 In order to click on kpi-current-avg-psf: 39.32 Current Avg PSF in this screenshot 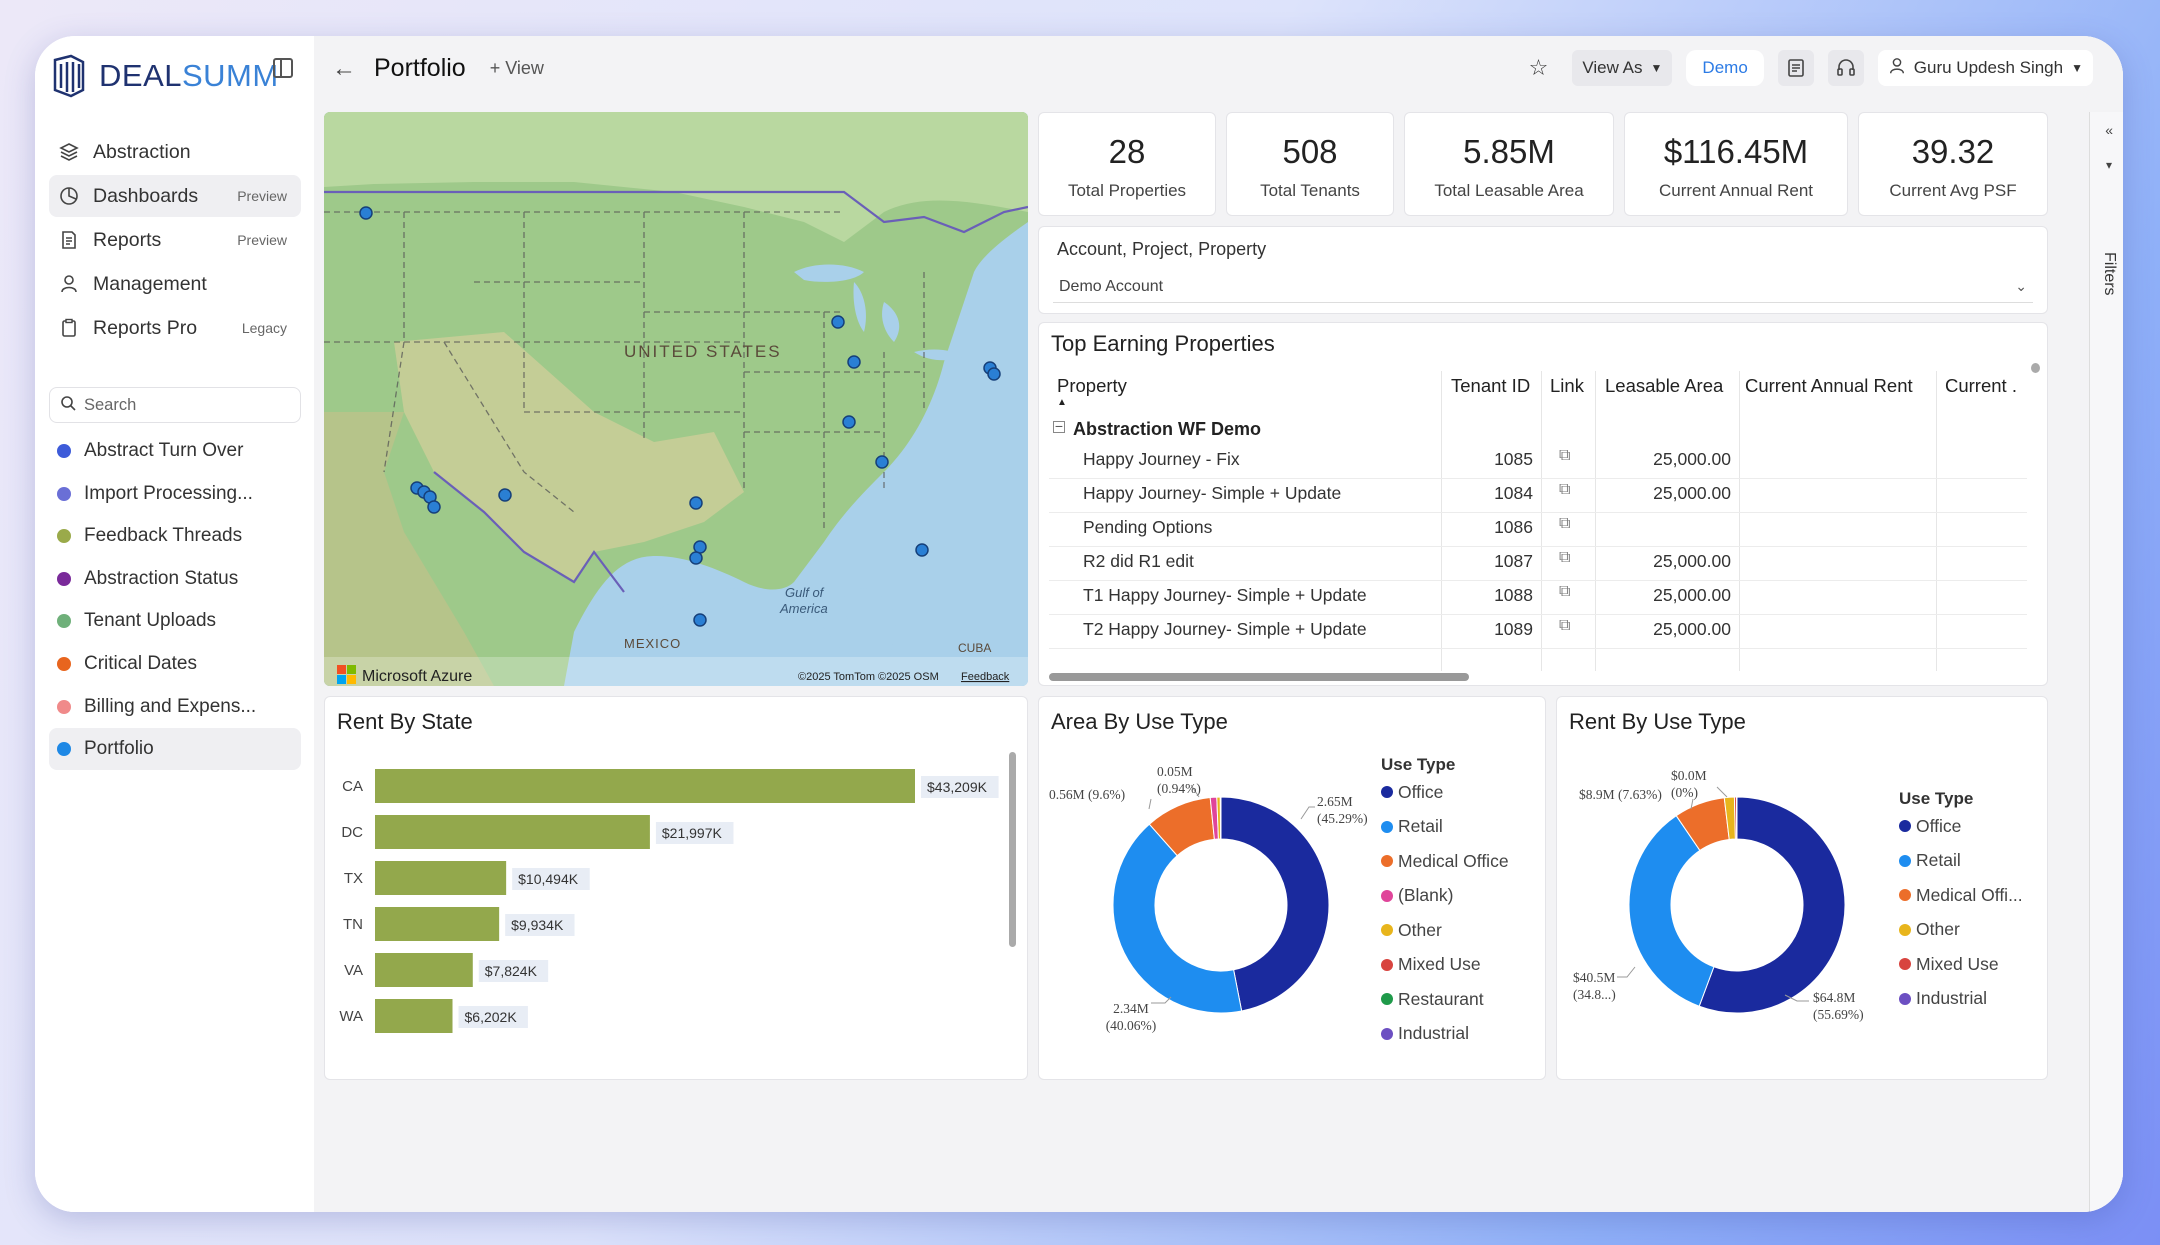, I will do `click(1953, 164)`.